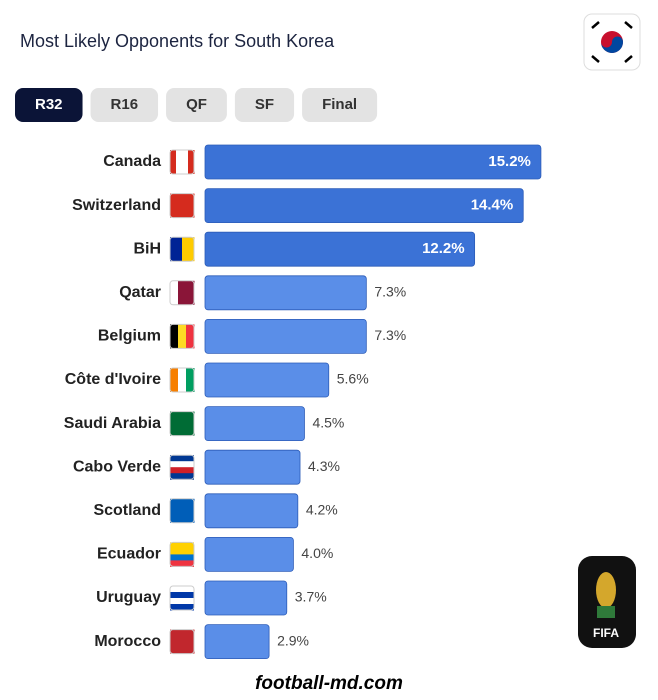  What do you see at coordinates (116, 205) in the screenshot?
I see `category-label: Switzerland` at bounding box center [116, 205].